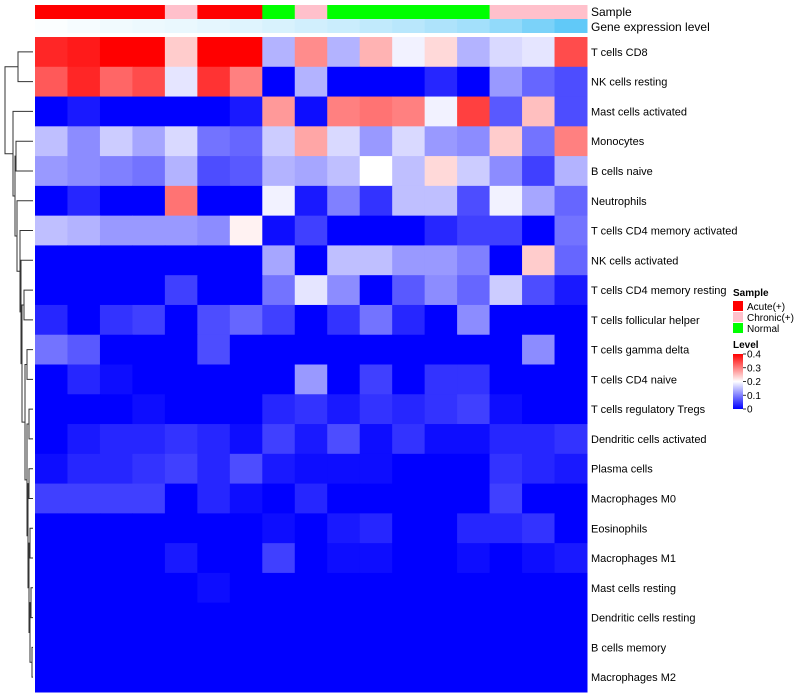 This screenshot has height=700, width=800. I want to click on legend-swatch, so click(738, 306).